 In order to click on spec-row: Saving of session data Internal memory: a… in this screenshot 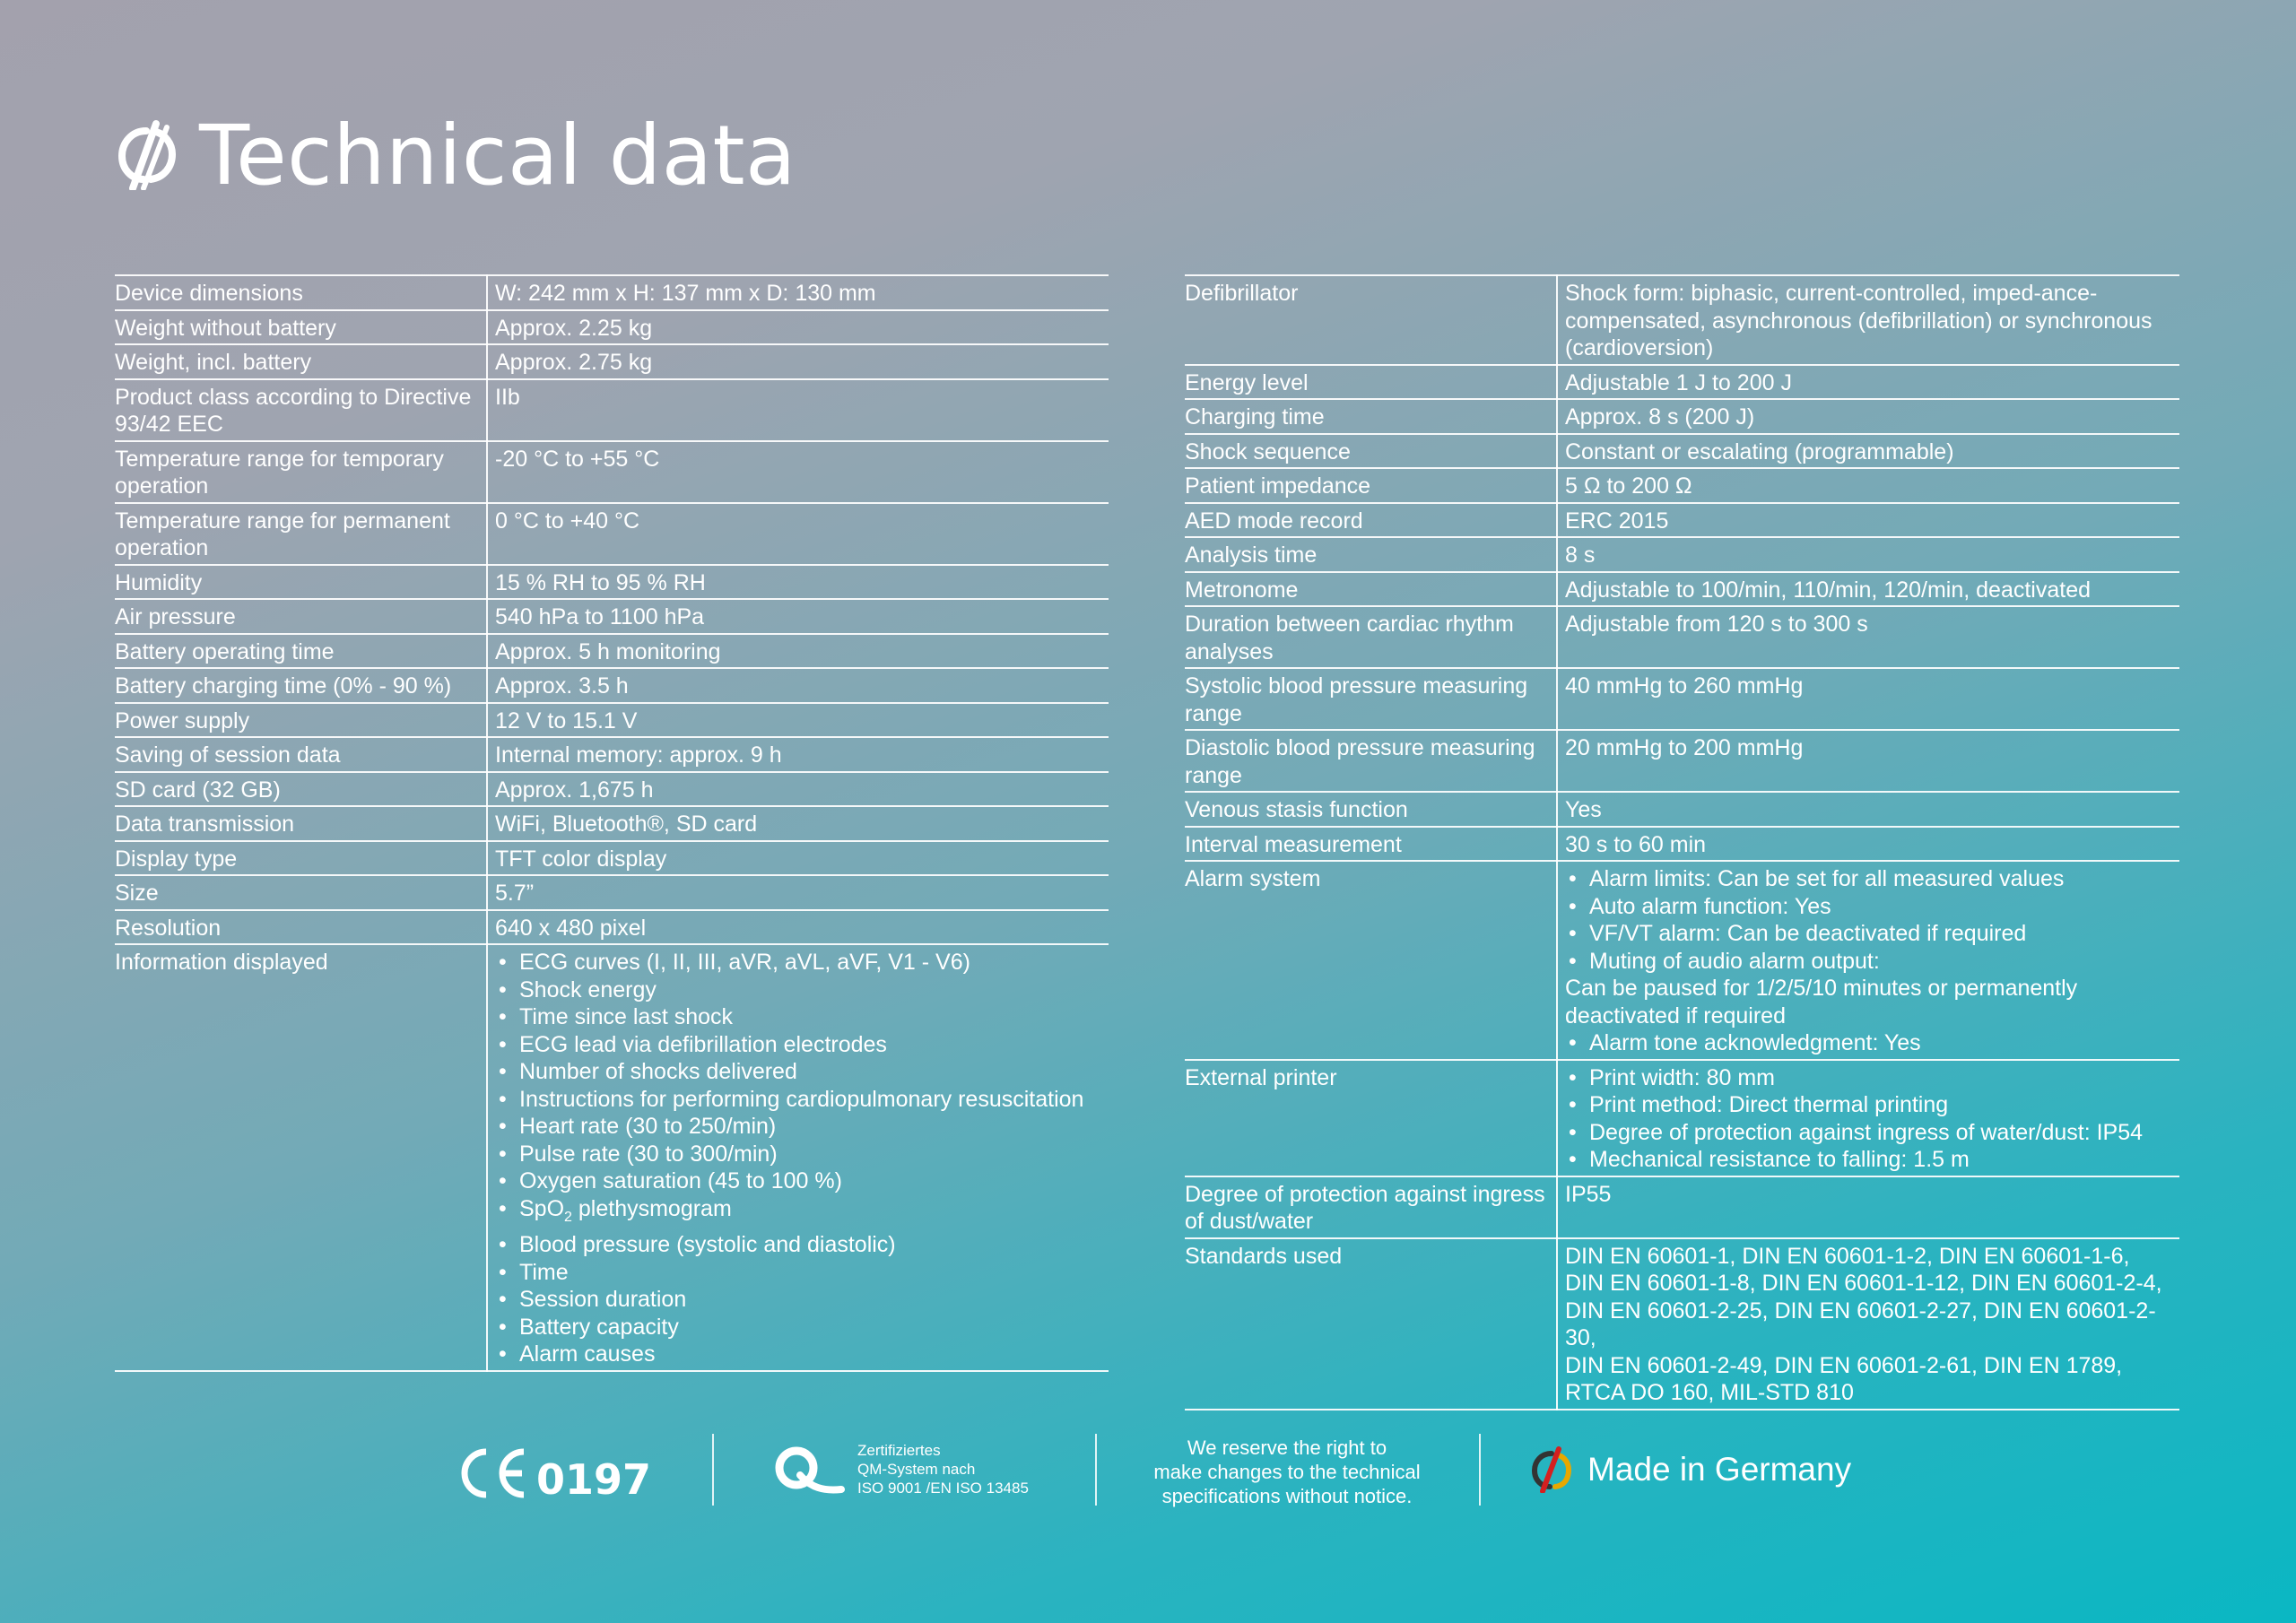, I will do `click(612, 755)`.